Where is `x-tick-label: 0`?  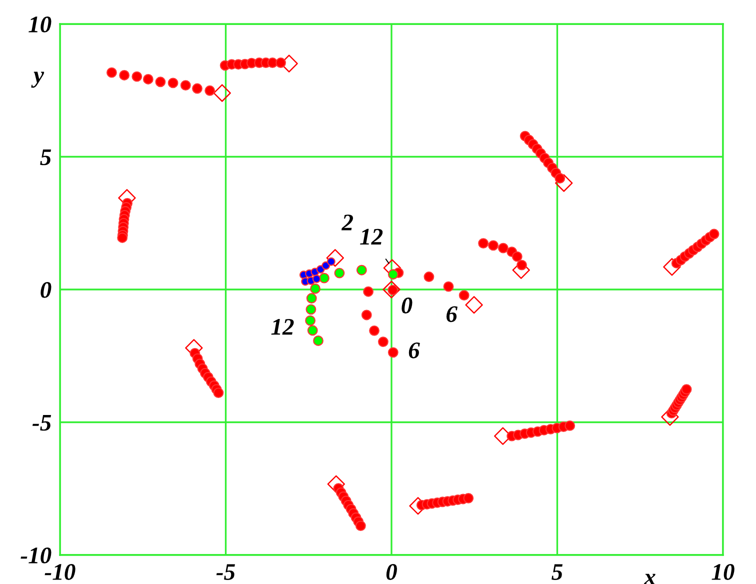
x-tick-label: 0 is located at coordinates (391, 572).